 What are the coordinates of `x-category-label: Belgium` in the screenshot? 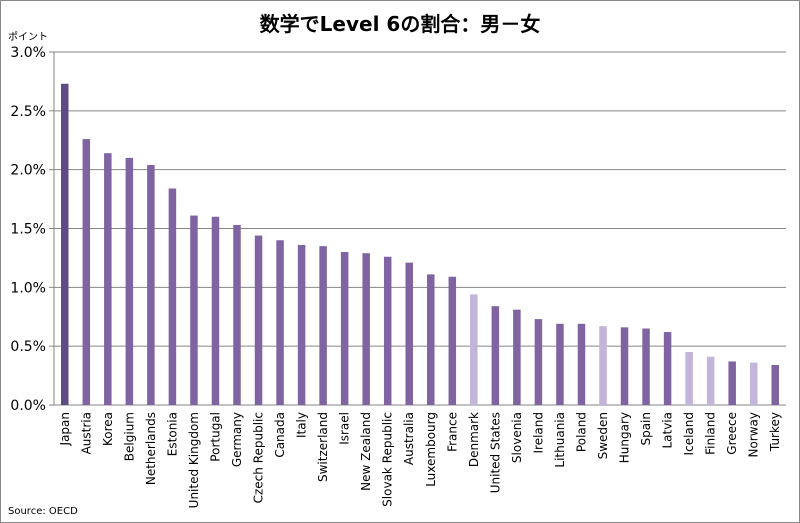 It's located at (129, 436).